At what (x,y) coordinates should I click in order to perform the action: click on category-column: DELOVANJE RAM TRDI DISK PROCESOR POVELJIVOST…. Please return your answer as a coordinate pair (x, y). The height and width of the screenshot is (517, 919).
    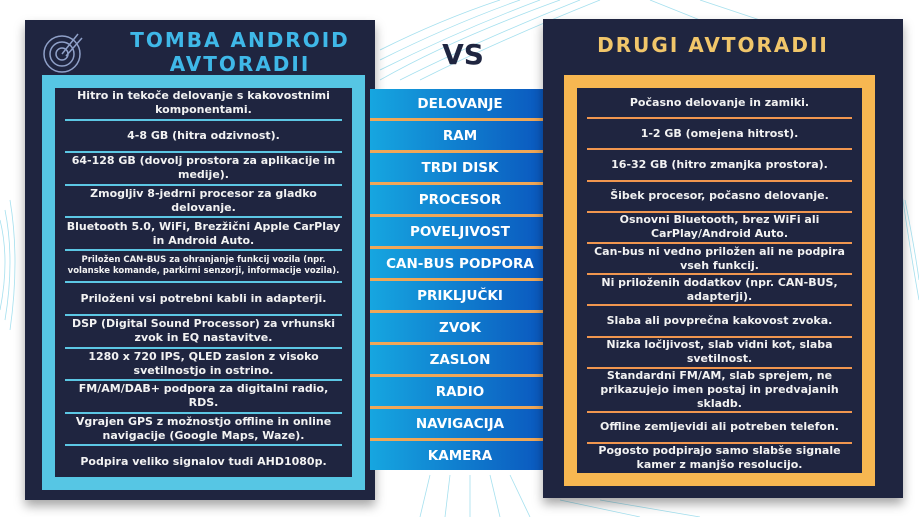
    Looking at the image, I should click on (460, 279).